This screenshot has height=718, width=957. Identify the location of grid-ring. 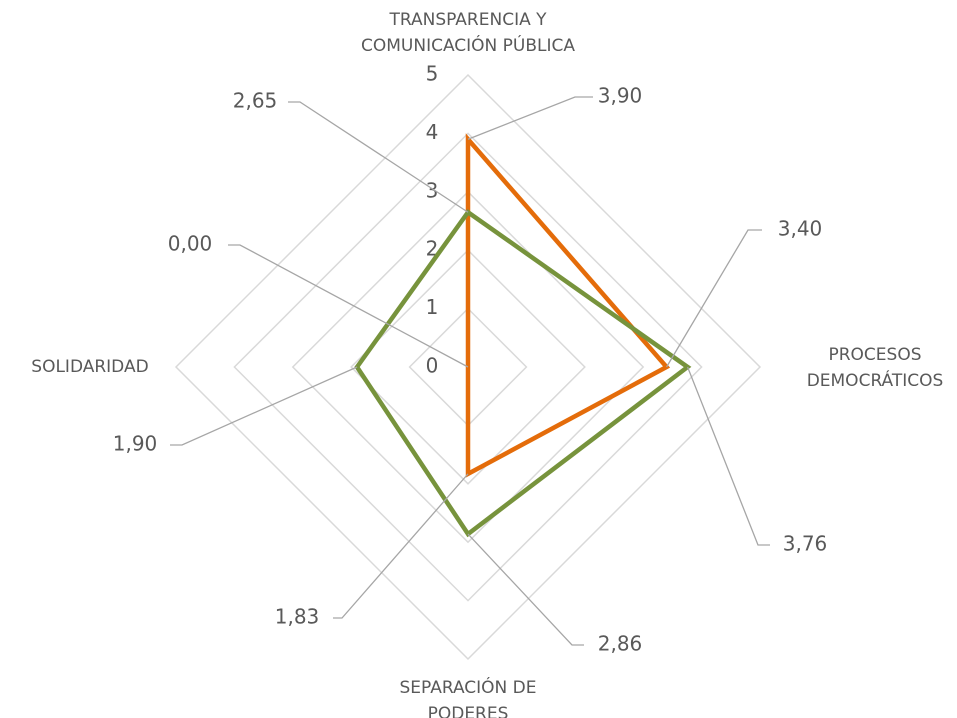
(468, 367).